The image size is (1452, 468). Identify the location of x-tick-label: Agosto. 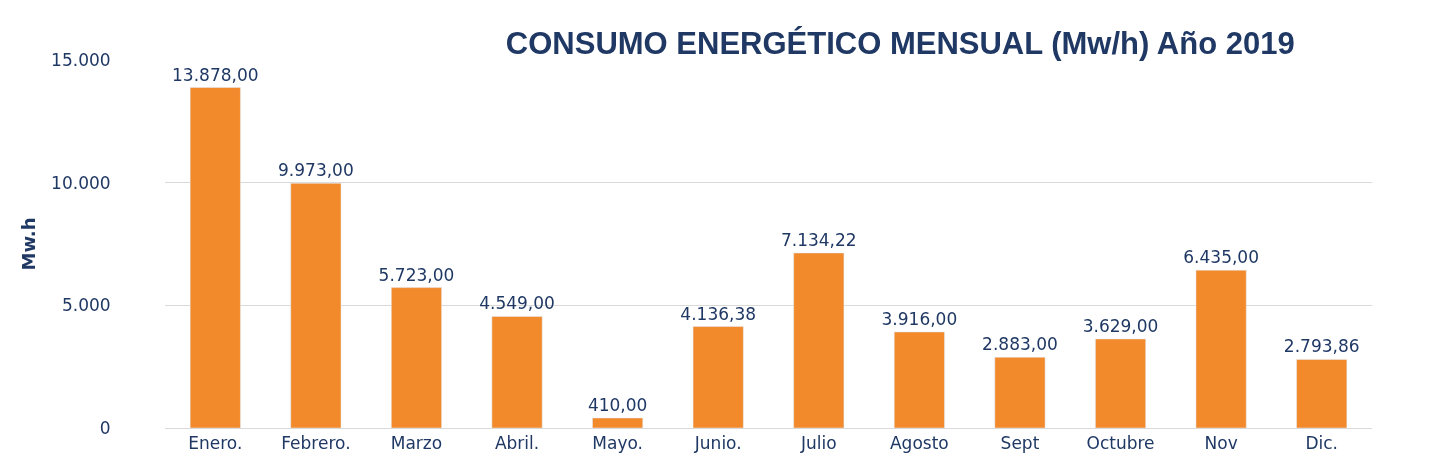
(919, 443).